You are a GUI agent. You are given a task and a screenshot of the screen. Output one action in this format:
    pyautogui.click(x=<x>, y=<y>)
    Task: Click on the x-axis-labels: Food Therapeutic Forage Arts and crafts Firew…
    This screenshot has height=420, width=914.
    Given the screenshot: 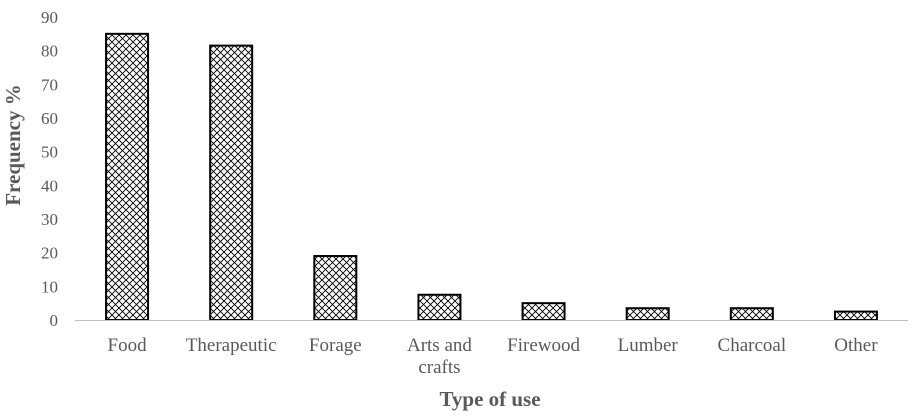 What is the action you would take?
    pyautogui.click(x=493, y=356)
    